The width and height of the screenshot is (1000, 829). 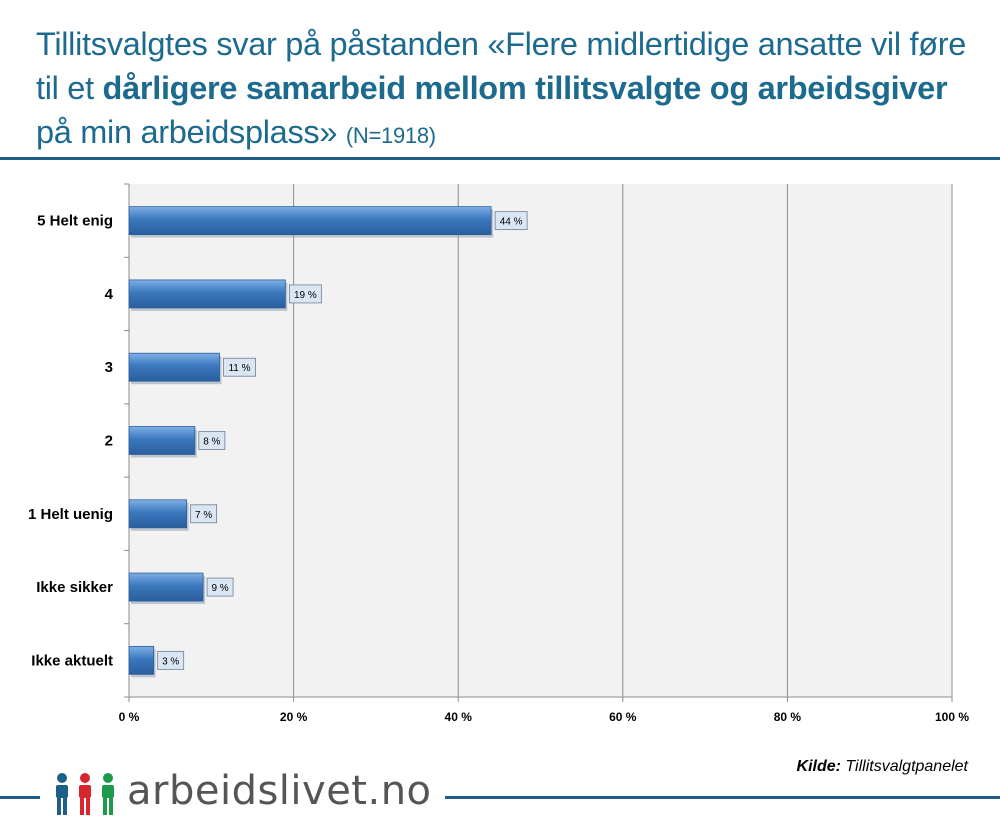 What do you see at coordinates (109, 441) in the screenshot?
I see `category-label: 2` at bounding box center [109, 441].